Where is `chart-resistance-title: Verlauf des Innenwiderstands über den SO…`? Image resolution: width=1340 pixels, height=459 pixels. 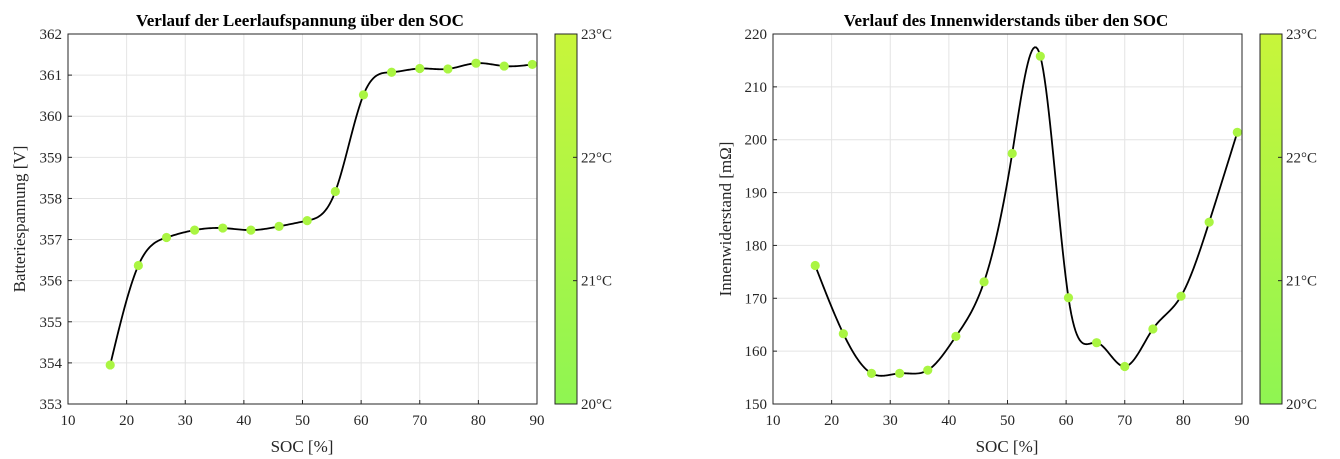
chart-resistance-title: Verlauf des Innenwiderstands über den SO… is located at coordinates (1006, 20).